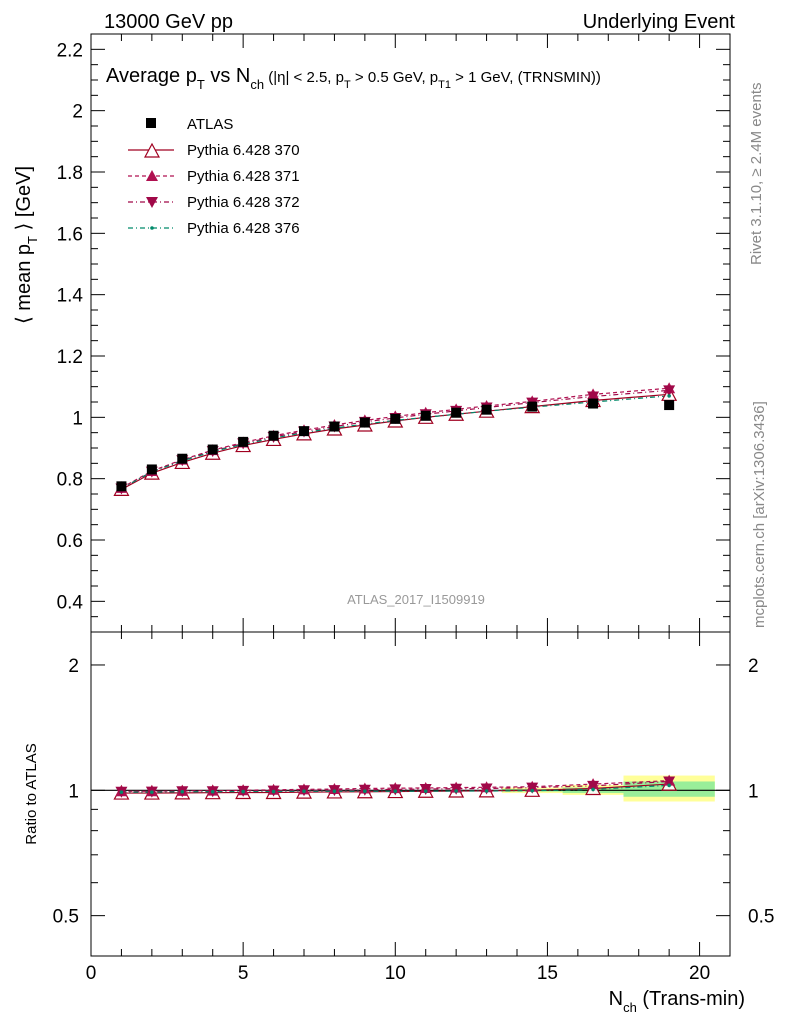 The height and width of the screenshot is (1024, 786). What do you see at coordinates (616, 999) in the screenshot?
I see `x-axis-title-main: N` at bounding box center [616, 999].